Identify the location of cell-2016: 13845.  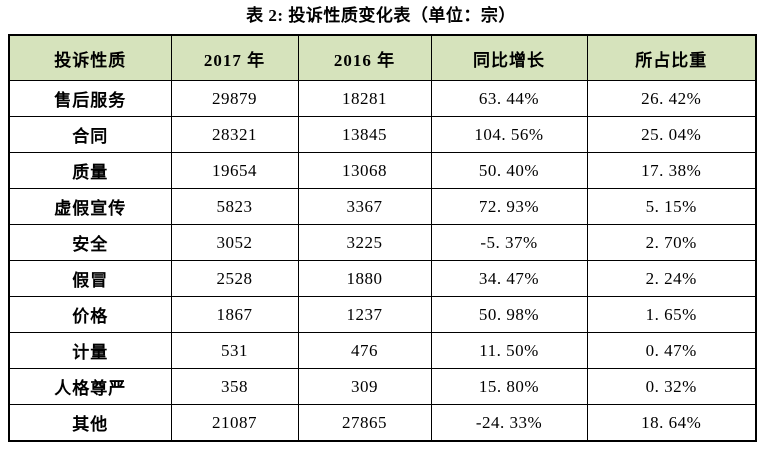
(364, 134).